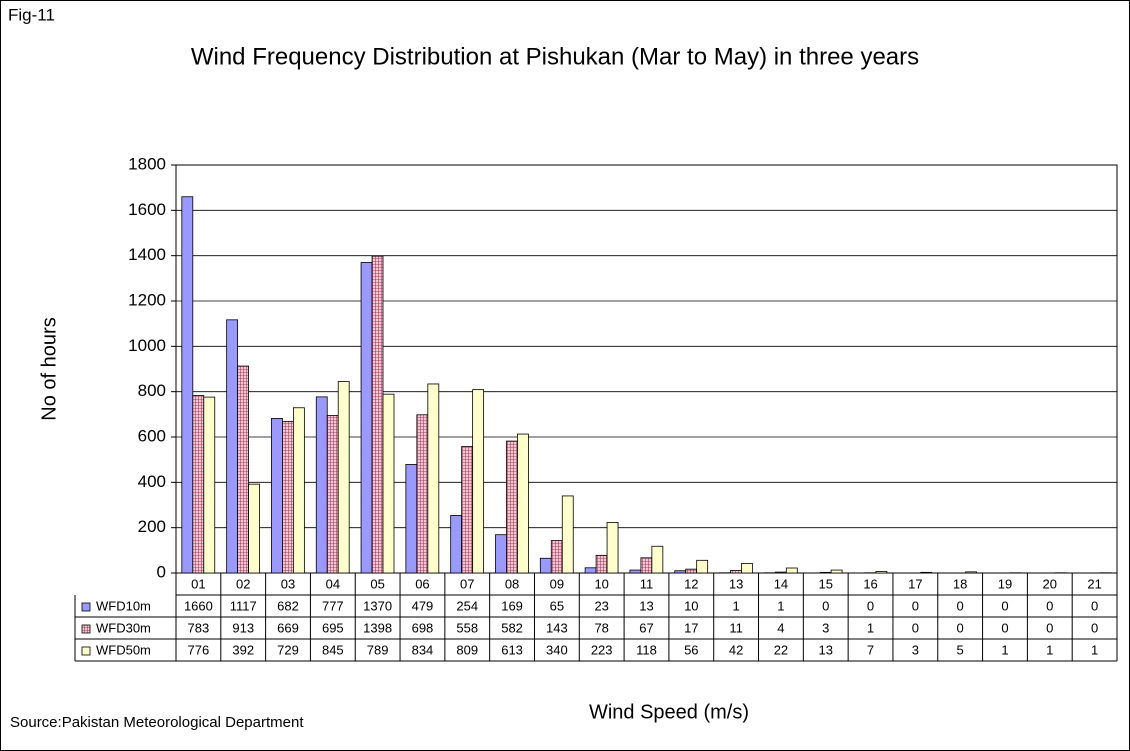  I want to click on table-value: 5, so click(960, 649).